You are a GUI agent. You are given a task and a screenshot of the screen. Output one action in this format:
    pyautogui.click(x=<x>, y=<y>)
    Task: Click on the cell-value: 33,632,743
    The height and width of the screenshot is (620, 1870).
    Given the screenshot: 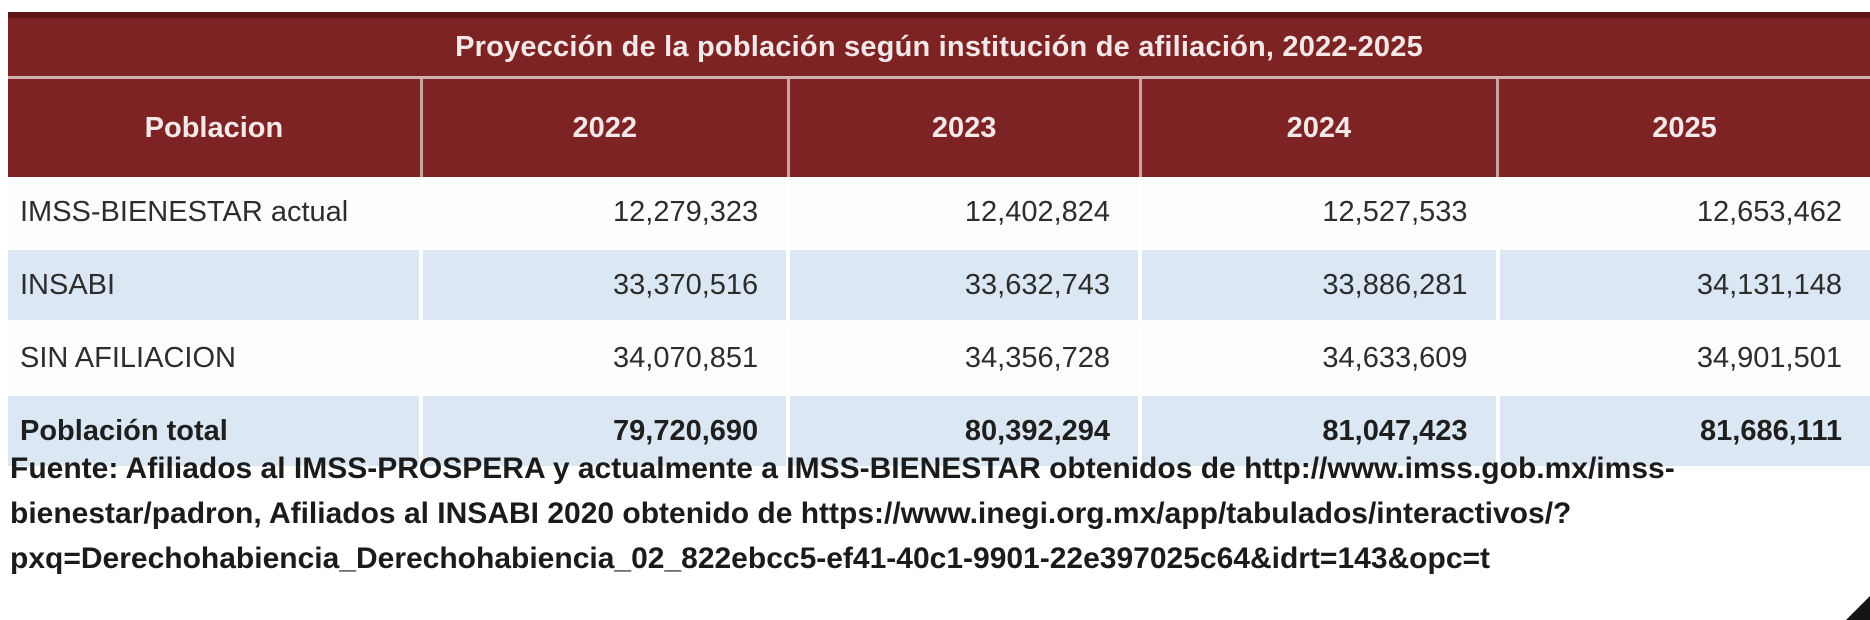 What is the action you would take?
    pyautogui.click(x=963, y=285)
    